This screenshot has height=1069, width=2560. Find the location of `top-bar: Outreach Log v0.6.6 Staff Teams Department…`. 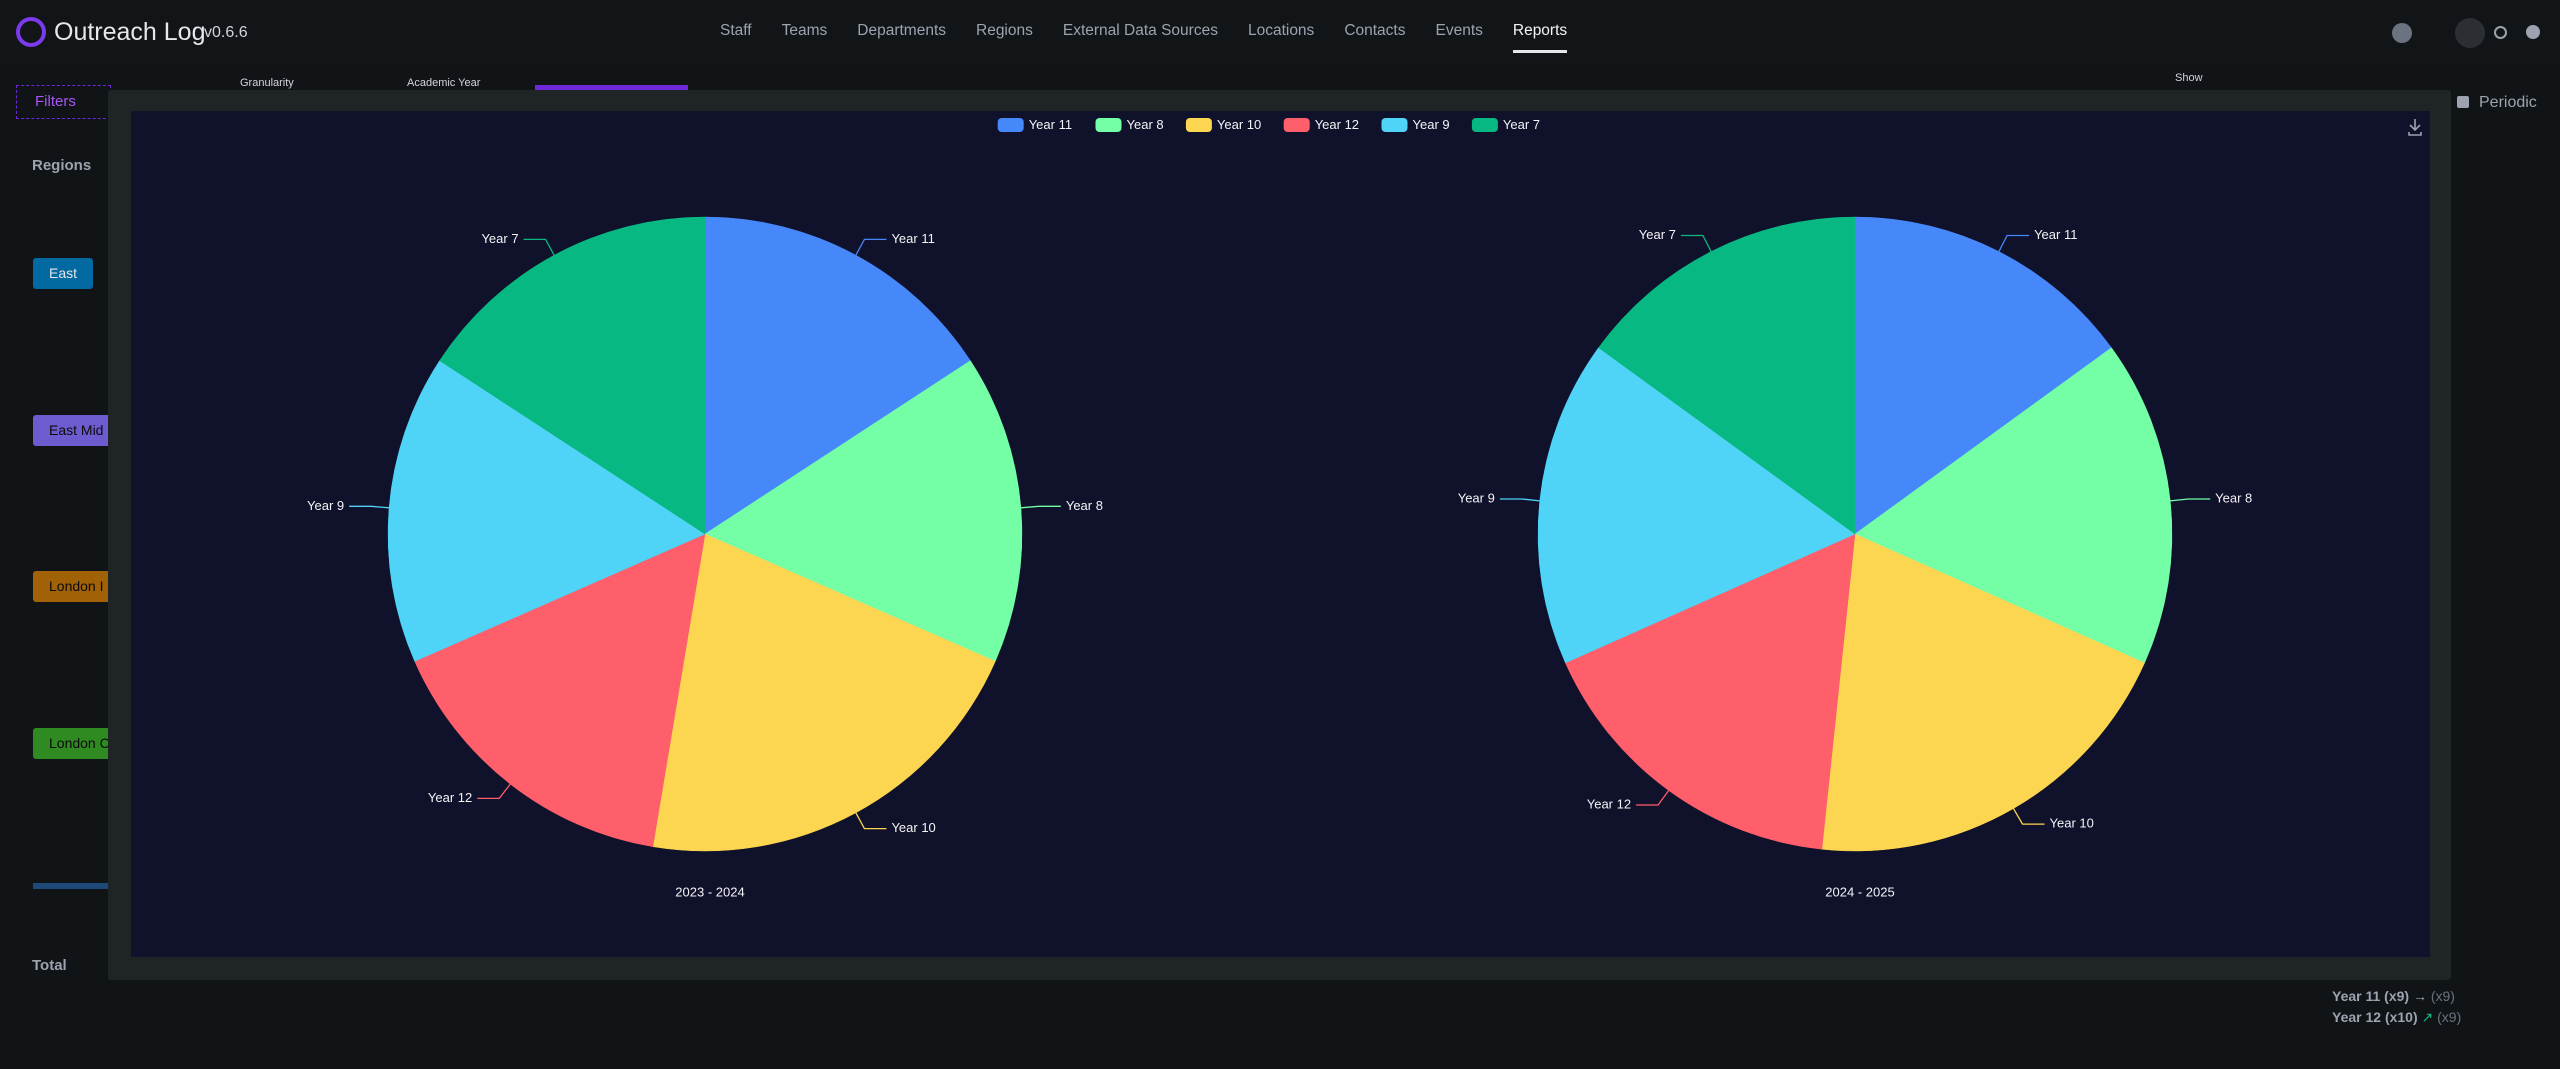

top-bar: Outreach Log v0.6.6 Staff Teams Department… is located at coordinates (1280, 33).